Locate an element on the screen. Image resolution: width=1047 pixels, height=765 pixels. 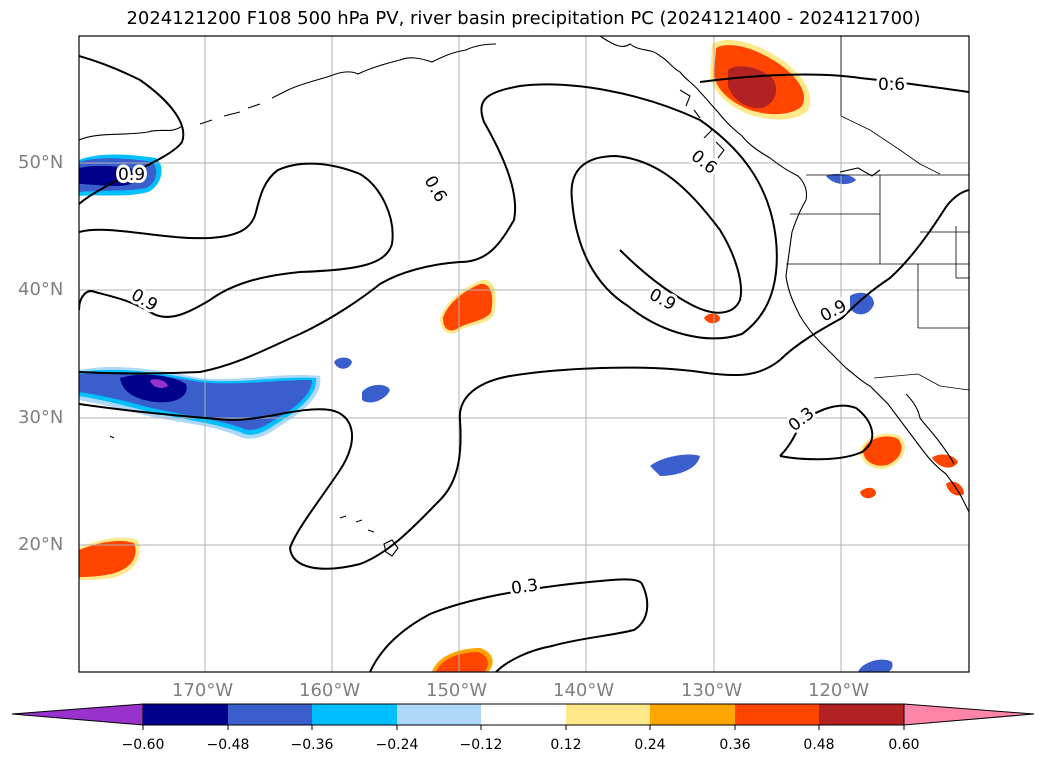
lat-label-20n: 20°N is located at coordinates (41, 544).